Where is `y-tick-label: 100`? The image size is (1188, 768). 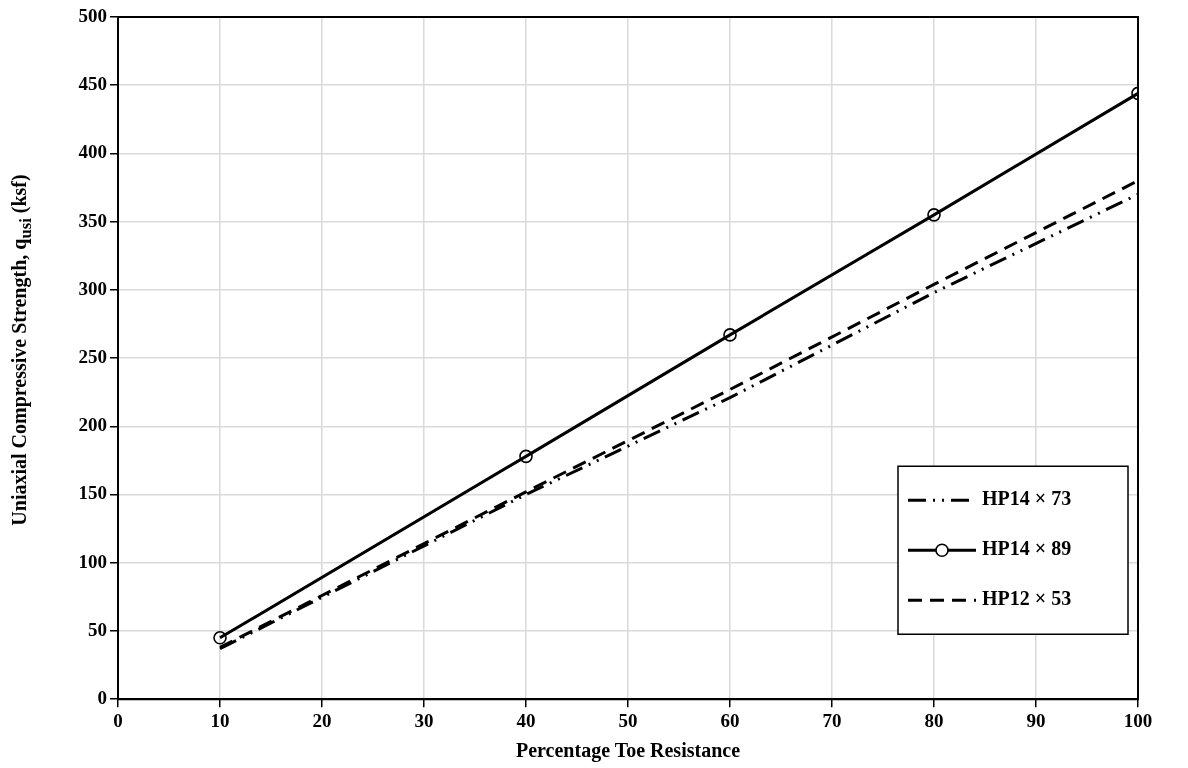
y-tick-label: 100 is located at coordinates (92, 561).